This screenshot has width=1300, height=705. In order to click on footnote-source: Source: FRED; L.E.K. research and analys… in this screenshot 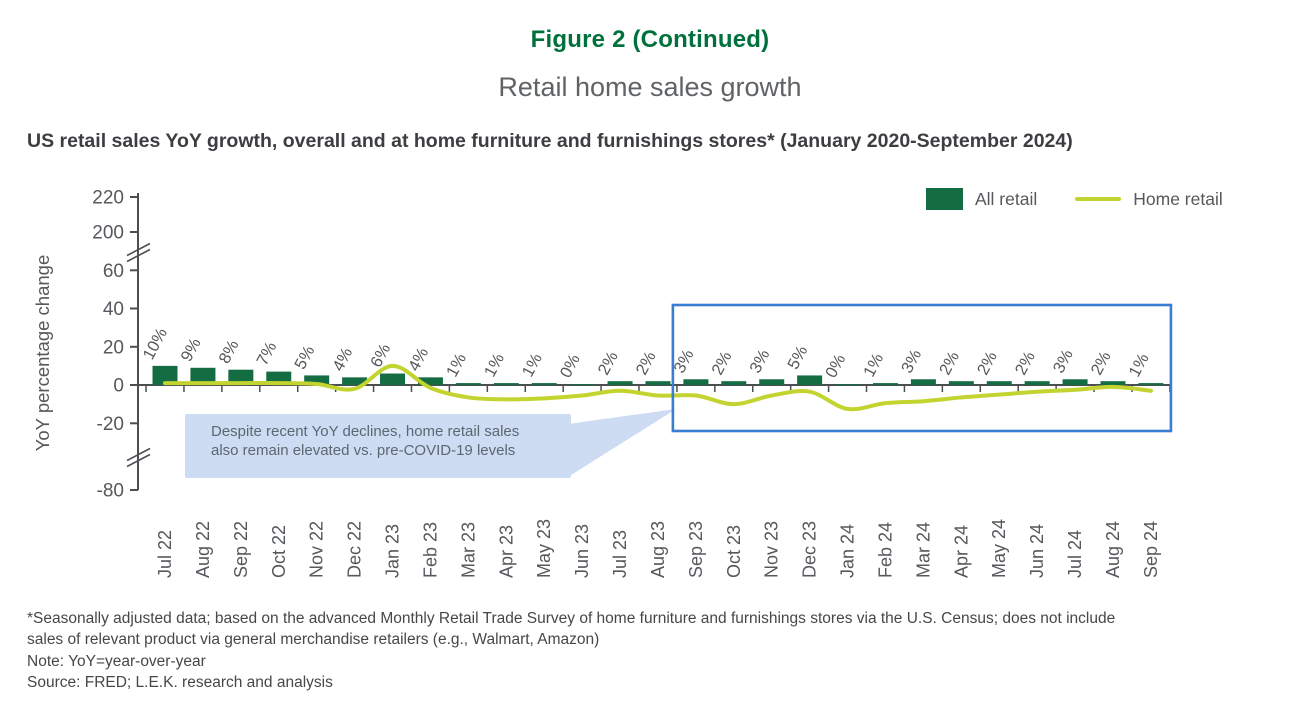, I will do `click(180, 683)`.